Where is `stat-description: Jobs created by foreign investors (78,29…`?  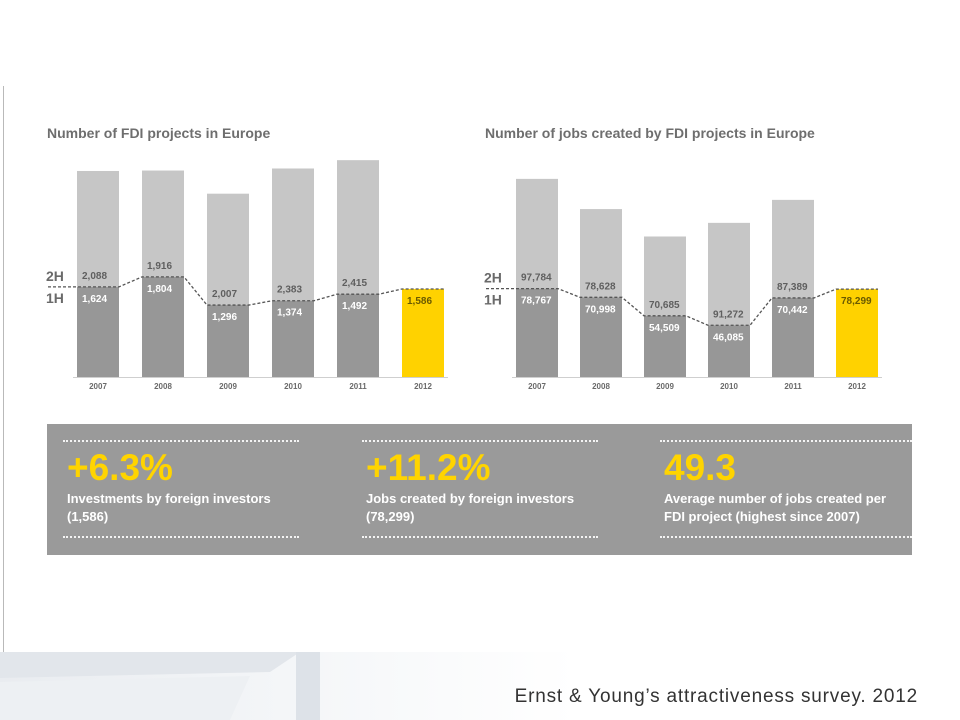
stat-description: Jobs created by foreign investors (78,29… is located at coordinates (484, 508).